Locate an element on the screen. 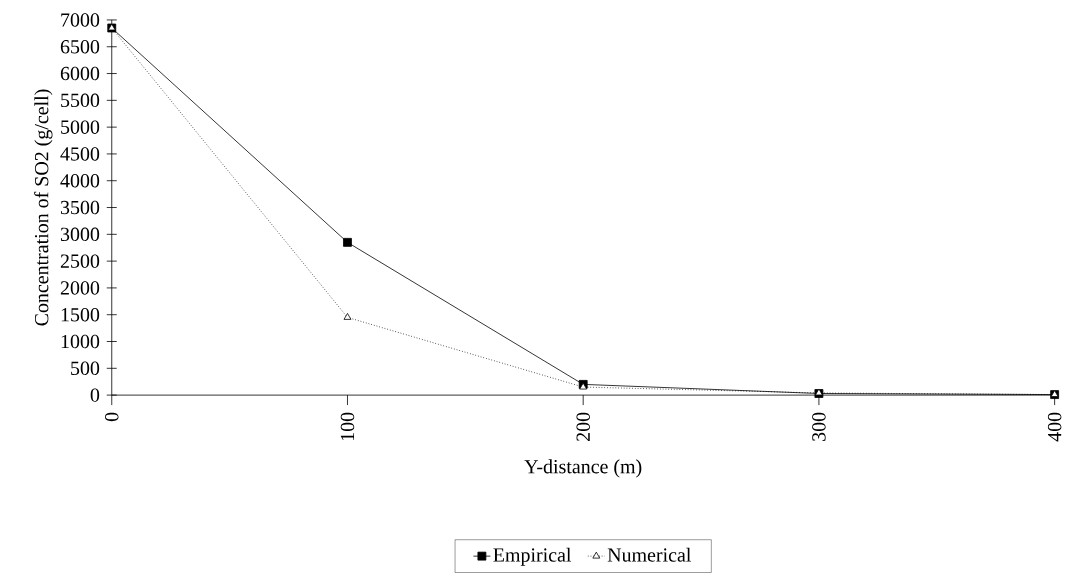  y-tick-label: 3000 is located at coordinates (80, 234).